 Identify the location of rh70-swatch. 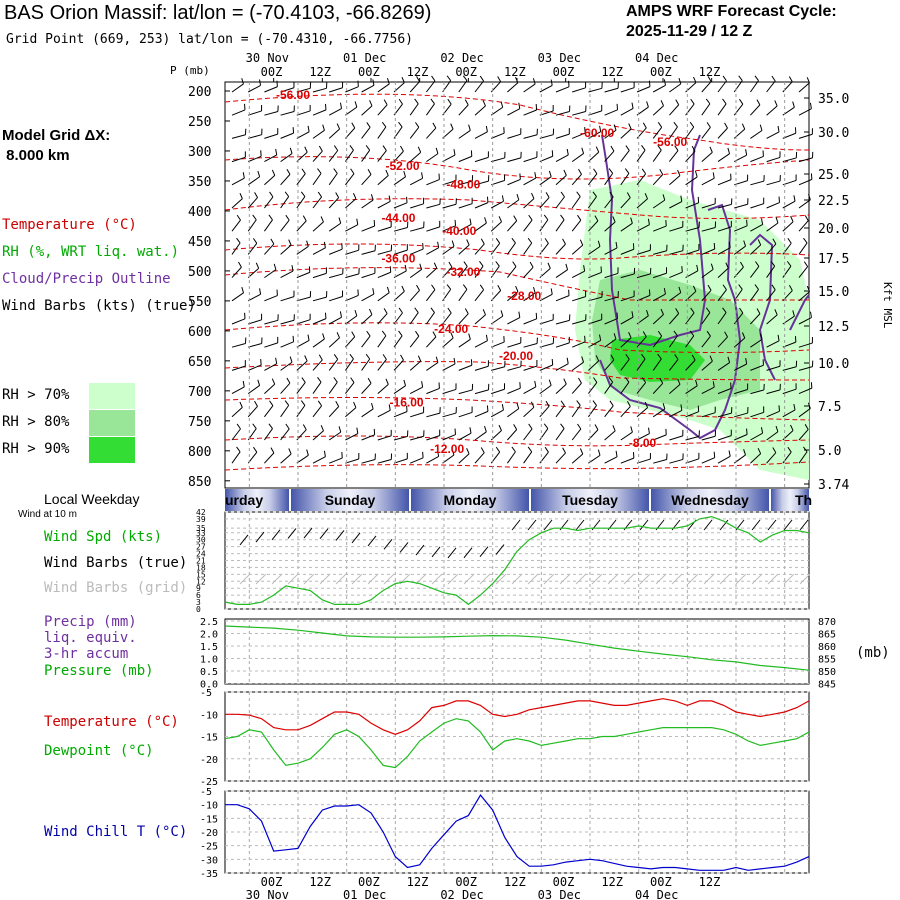
(112, 396).